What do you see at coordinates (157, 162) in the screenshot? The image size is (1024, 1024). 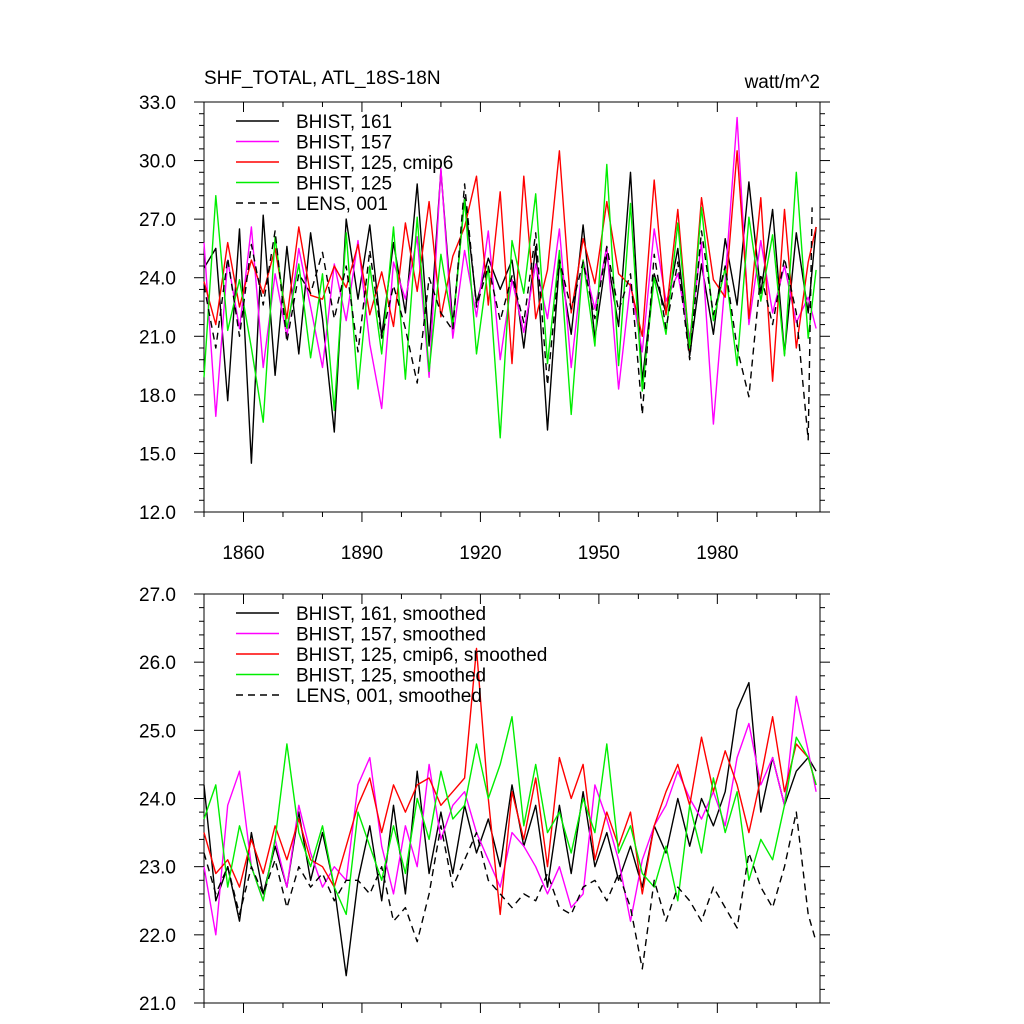 I see `chart-0-y-tick-label: 30.0` at bounding box center [157, 162].